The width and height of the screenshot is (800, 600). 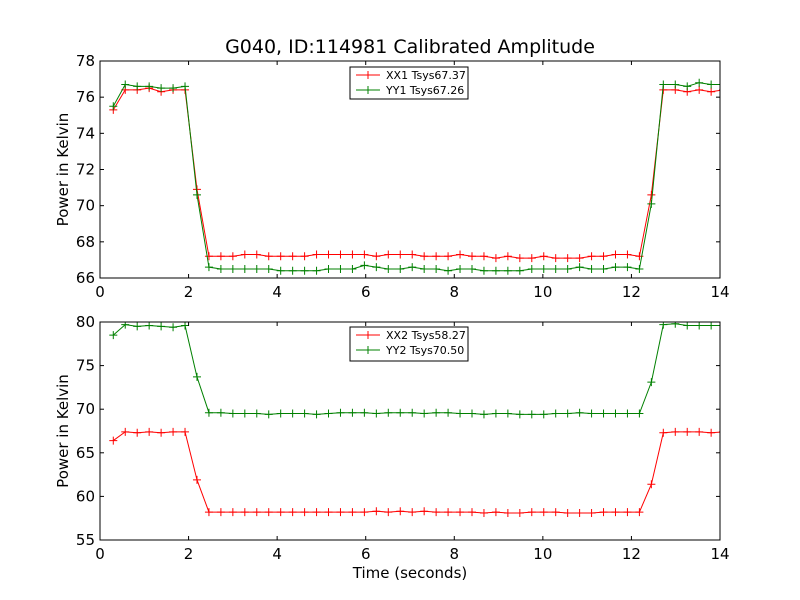 What do you see at coordinates (85, 453) in the screenshot?
I see `y-tick-label: 65` at bounding box center [85, 453].